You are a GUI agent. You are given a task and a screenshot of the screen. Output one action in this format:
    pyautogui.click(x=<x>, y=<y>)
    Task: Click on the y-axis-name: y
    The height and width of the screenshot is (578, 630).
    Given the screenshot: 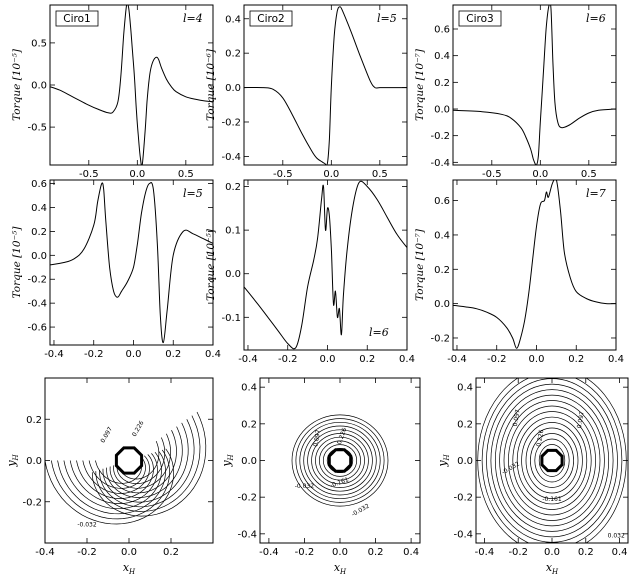 What is the action you would take?
    pyautogui.click(x=226, y=464)
    